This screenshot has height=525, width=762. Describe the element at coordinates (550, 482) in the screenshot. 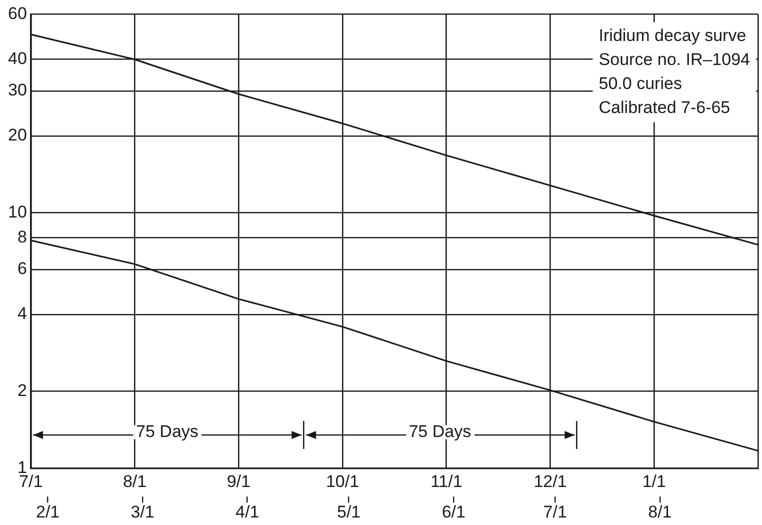

I see `x-tick-label: 12/1` at that location.